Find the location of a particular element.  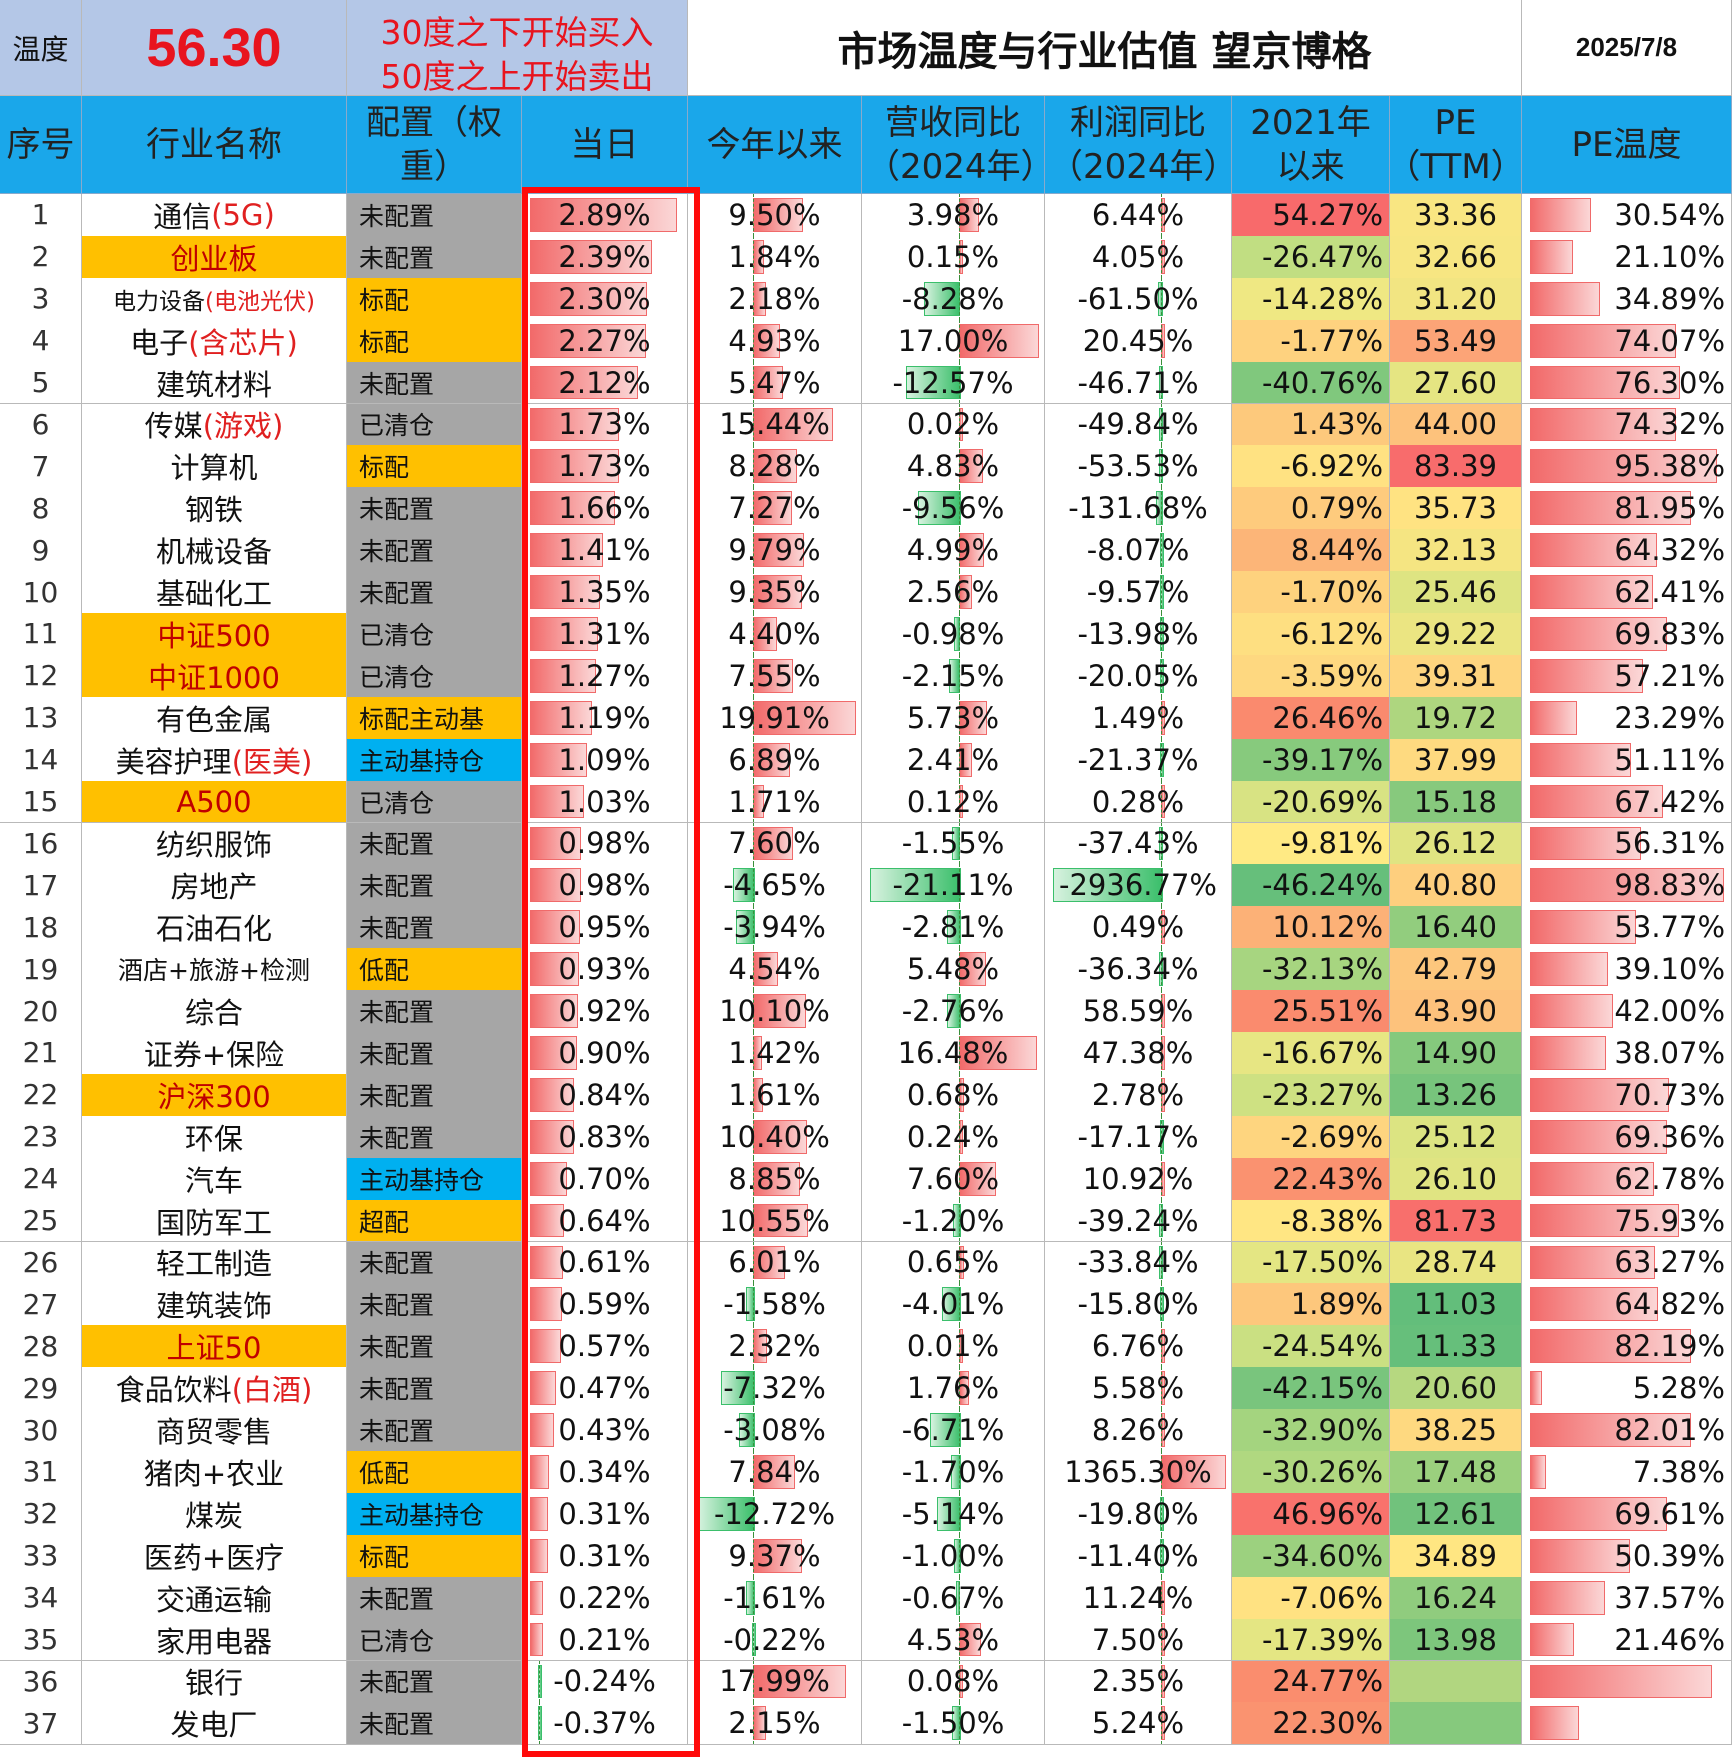

industry-name-cell: 有色金属 is located at coordinates (214, 718).